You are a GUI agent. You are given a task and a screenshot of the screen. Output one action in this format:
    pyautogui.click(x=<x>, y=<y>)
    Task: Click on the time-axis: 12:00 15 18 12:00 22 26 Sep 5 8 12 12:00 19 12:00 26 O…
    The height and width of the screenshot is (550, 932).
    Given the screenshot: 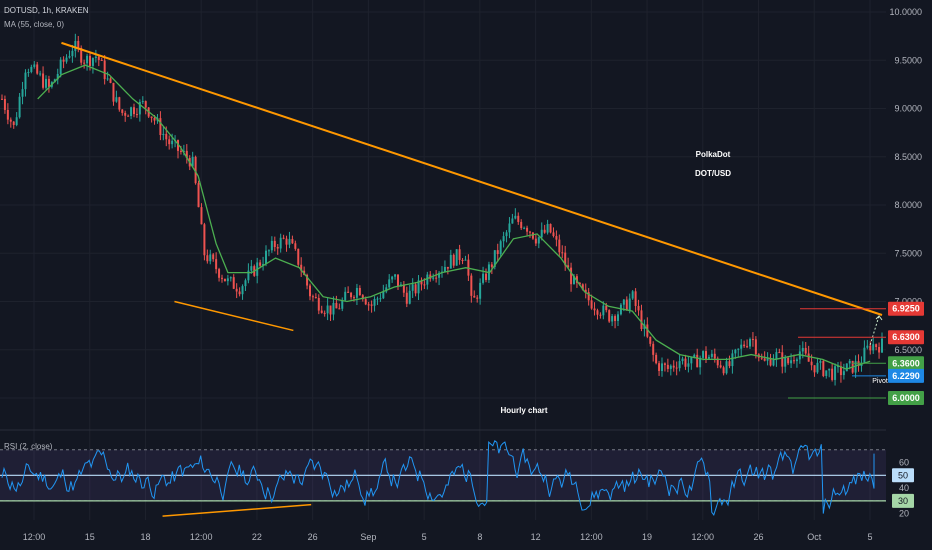 What is the action you would take?
    pyautogui.click(x=448, y=537)
    